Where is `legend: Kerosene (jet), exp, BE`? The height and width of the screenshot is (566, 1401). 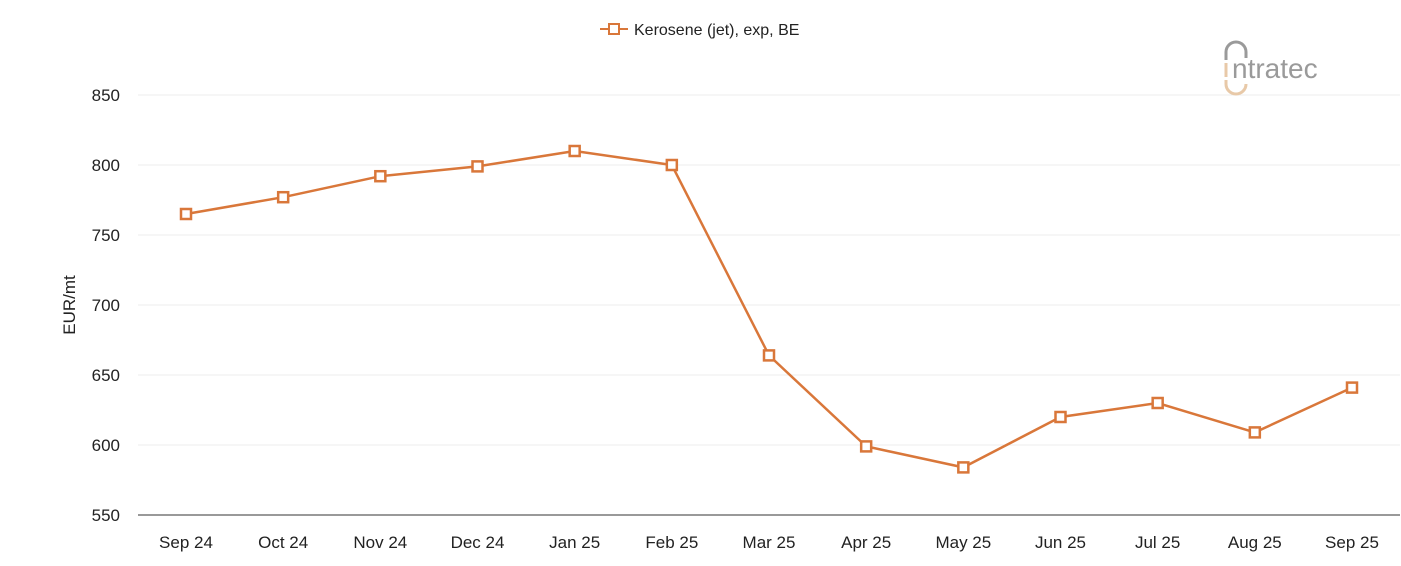
legend: Kerosene (jet), exp, BE is located at coordinates (699, 30).